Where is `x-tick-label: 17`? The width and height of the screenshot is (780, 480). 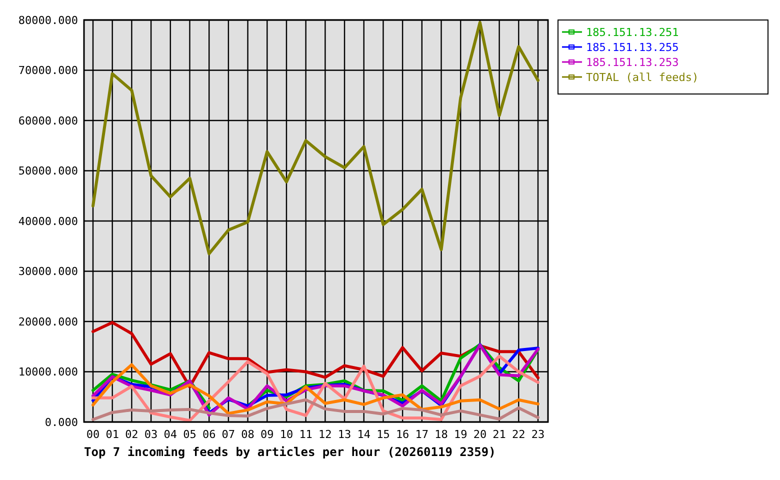 x-tick-label: 17 is located at coordinates (422, 434).